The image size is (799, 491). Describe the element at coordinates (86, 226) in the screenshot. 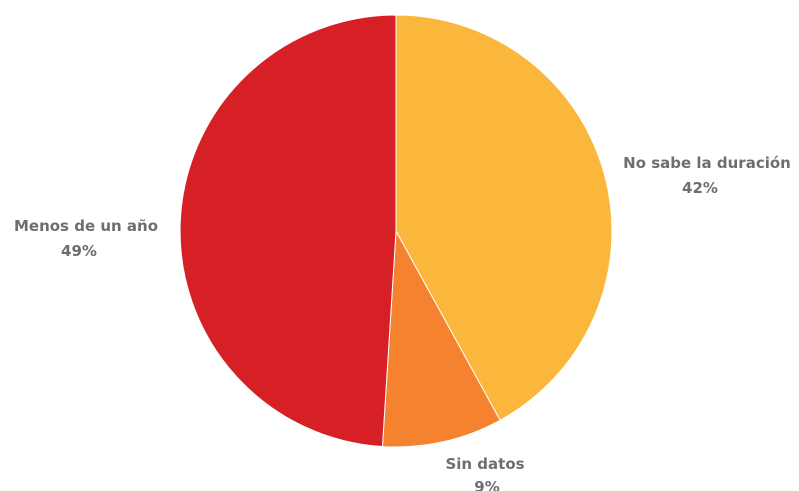

I see `label-menos-de-un-ano: Menos de un año` at that location.